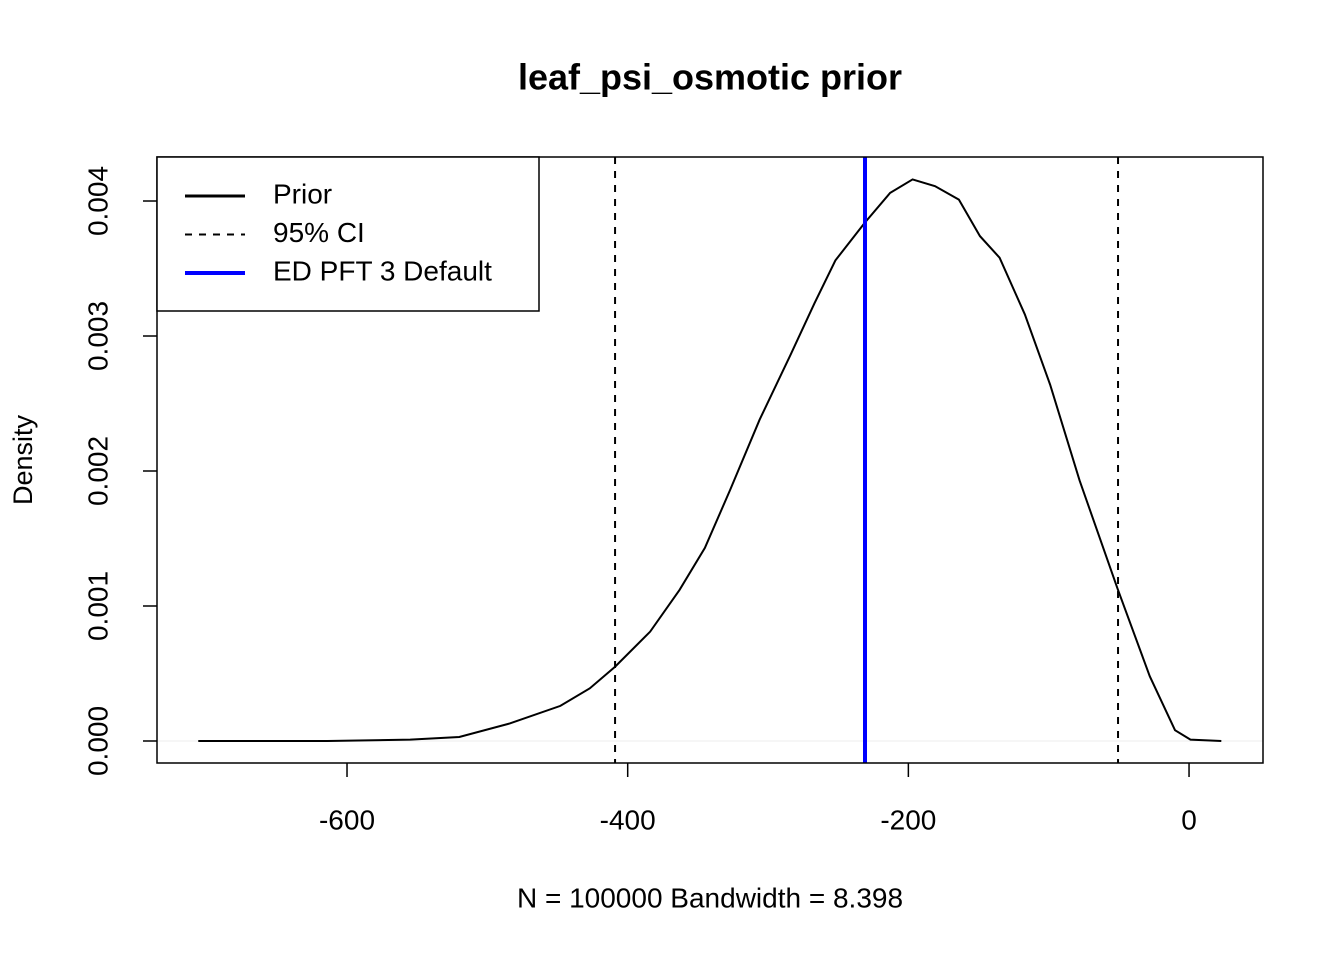 This screenshot has height=960, width=1344. What do you see at coordinates (382, 270) in the screenshot?
I see `legend-label: ED PFT 3 Default` at bounding box center [382, 270].